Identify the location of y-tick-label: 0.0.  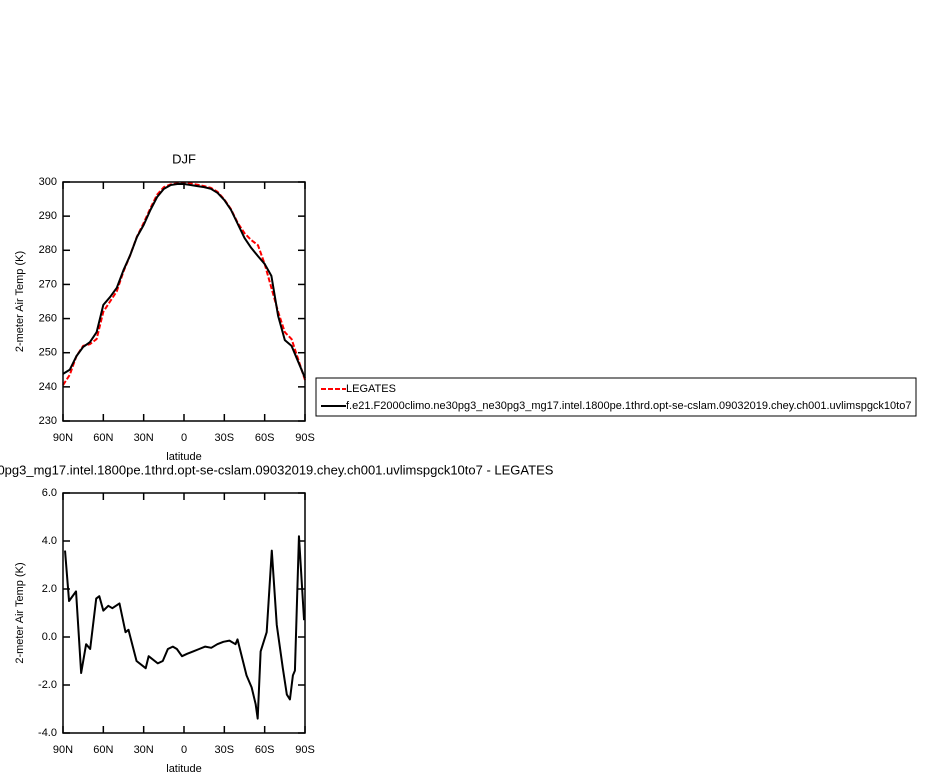
(49, 637).